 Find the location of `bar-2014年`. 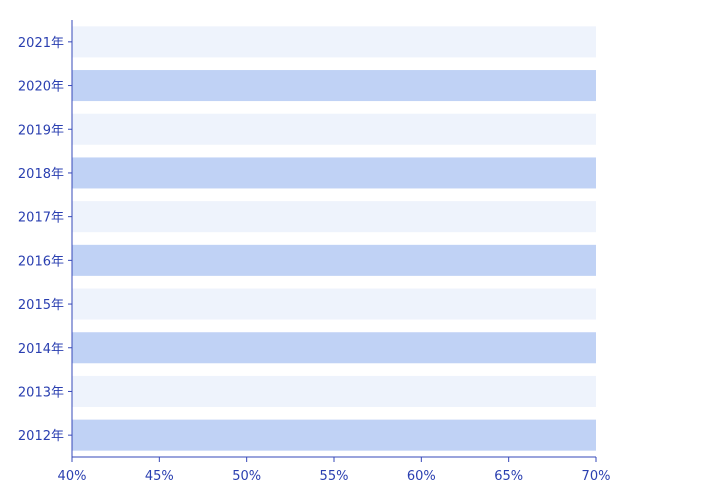

bar-2014年 is located at coordinates (334, 348).